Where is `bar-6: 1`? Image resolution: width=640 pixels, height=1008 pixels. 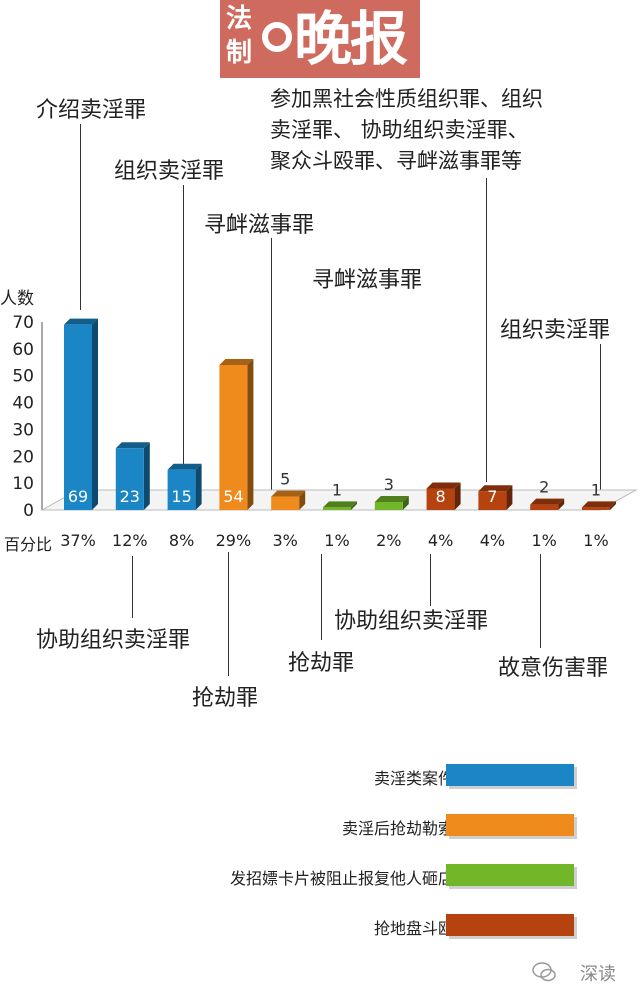
bar-6: 1 is located at coordinates (340, 495).